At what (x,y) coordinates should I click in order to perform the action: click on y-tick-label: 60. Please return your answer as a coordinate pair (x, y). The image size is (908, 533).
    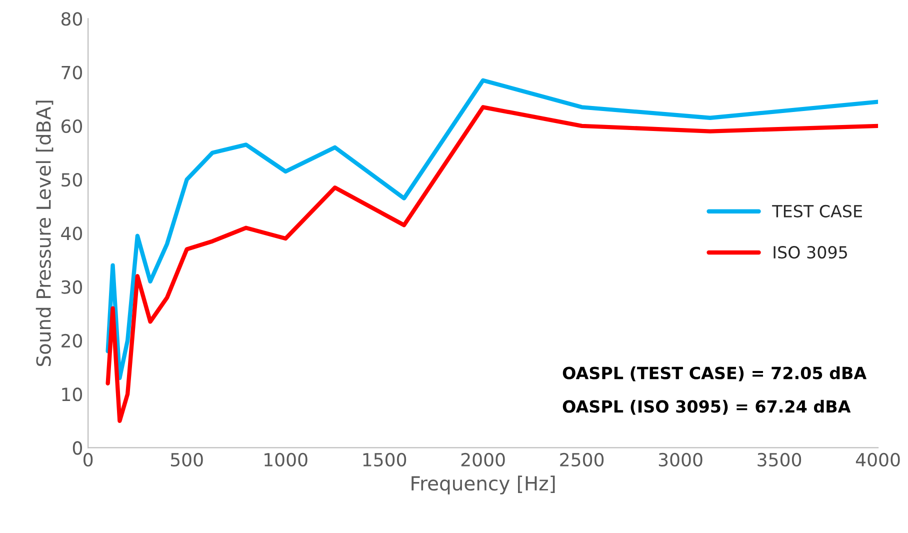
    Looking at the image, I should click on (72, 126).